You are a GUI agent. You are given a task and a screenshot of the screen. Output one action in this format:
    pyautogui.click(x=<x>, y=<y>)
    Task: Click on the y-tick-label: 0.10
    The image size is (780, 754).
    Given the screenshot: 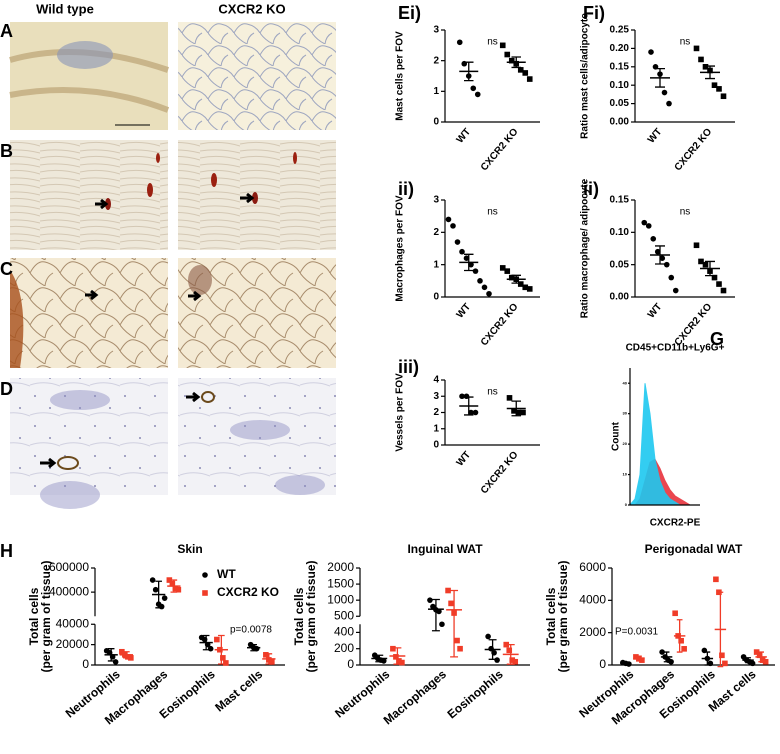 What is the action you would take?
    pyautogui.click(x=620, y=232)
    